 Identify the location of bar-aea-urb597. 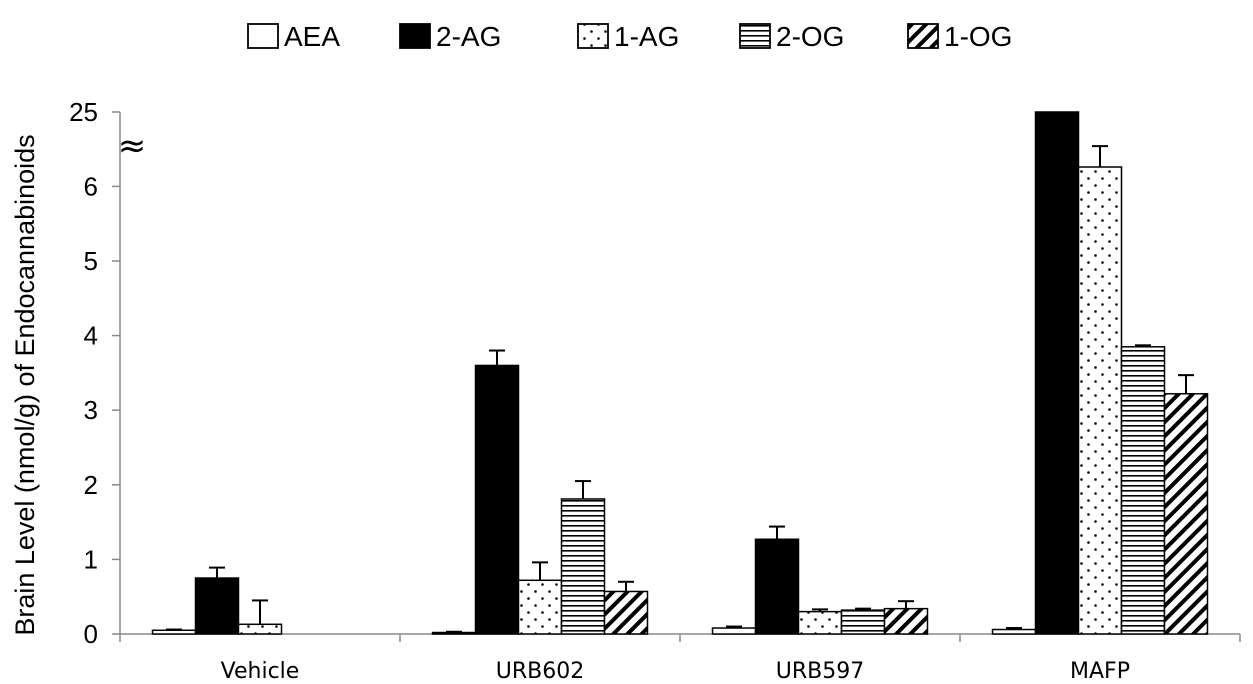
(734, 631).